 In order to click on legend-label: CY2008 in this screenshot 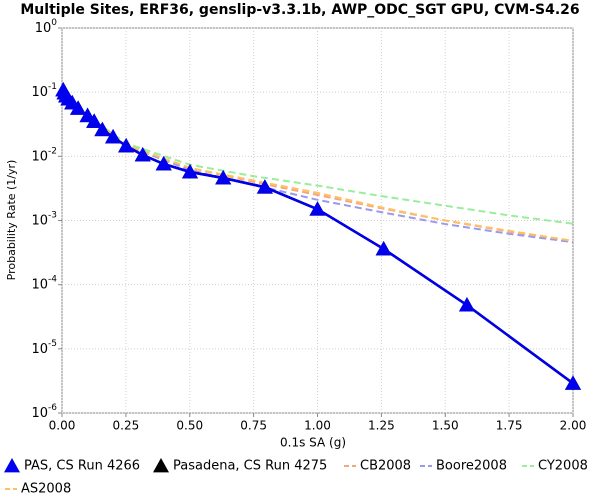, I will do `click(563, 466)`.